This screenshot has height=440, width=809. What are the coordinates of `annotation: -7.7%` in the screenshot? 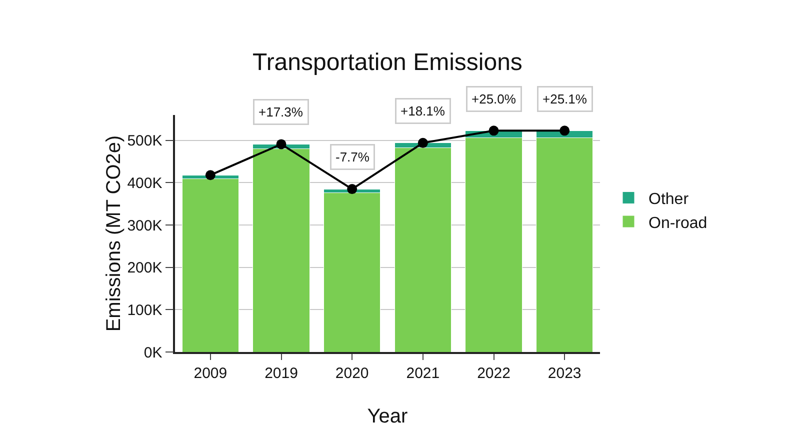 It's located at (353, 157).